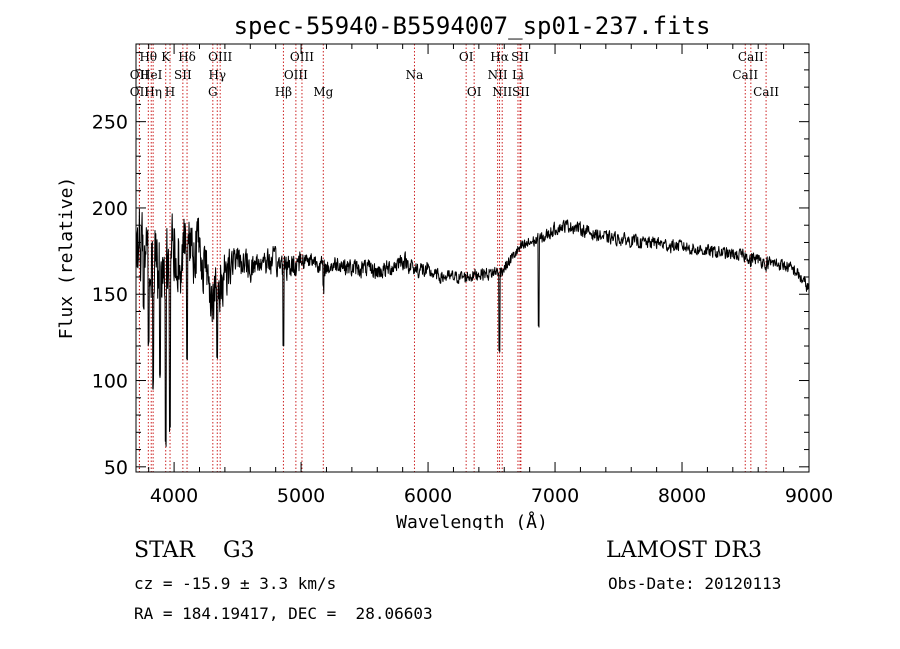 Image resolution: width=900 pixels, height=649 pixels. Describe the element at coordinates (148, 57) in the screenshot. I see `spectral-line-label: Hθ` at that location.